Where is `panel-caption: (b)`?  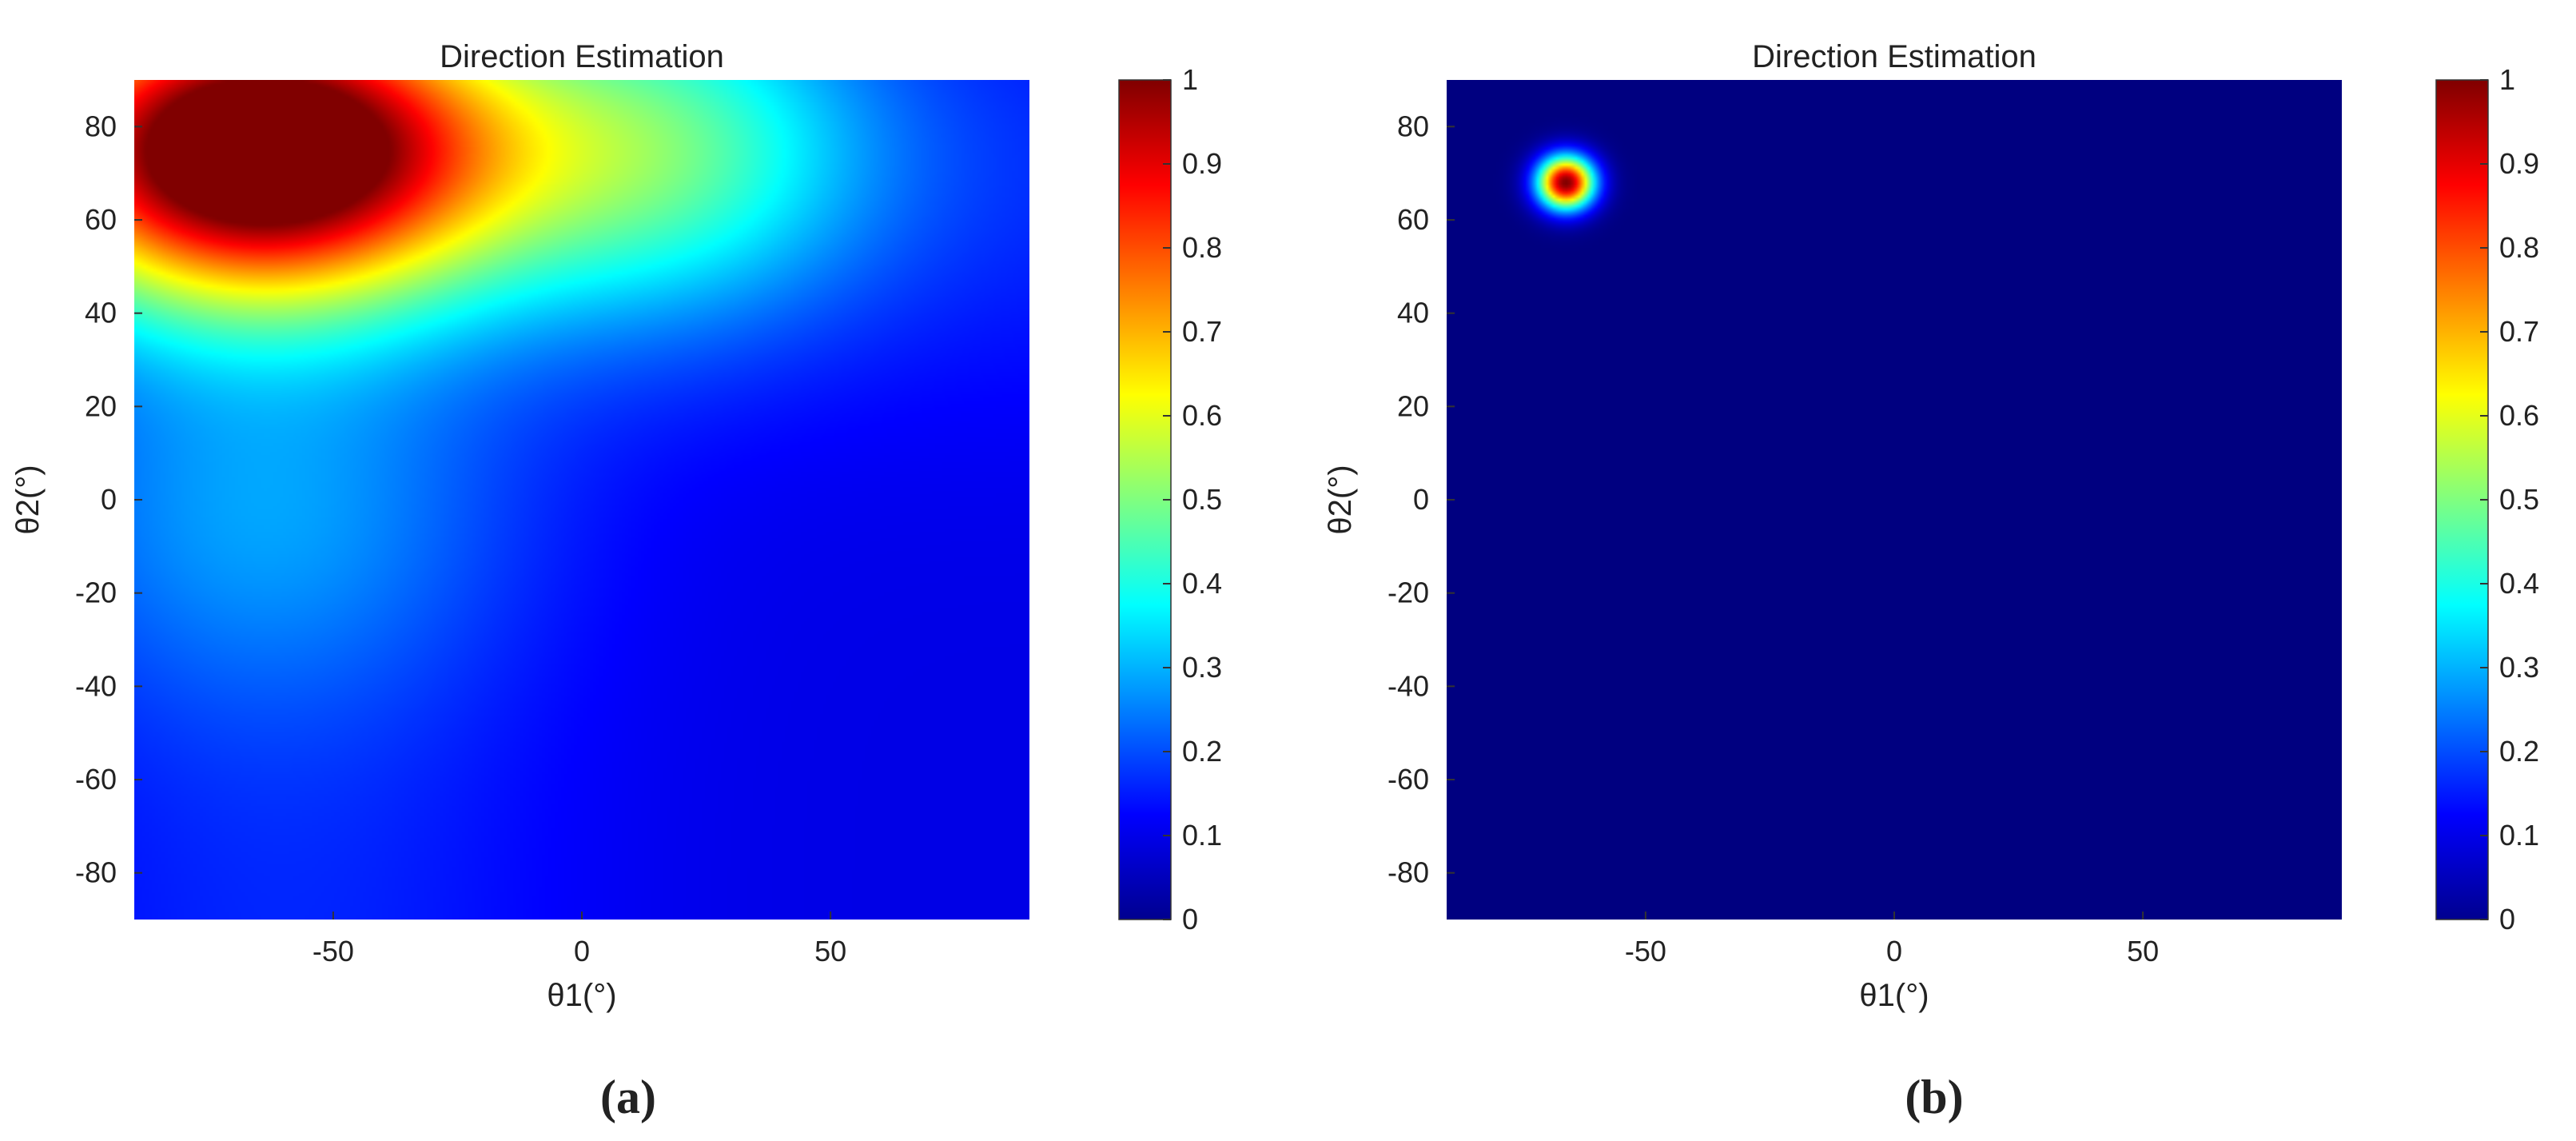
panel-caption: (b) is located at coordinates (1934, 1097).